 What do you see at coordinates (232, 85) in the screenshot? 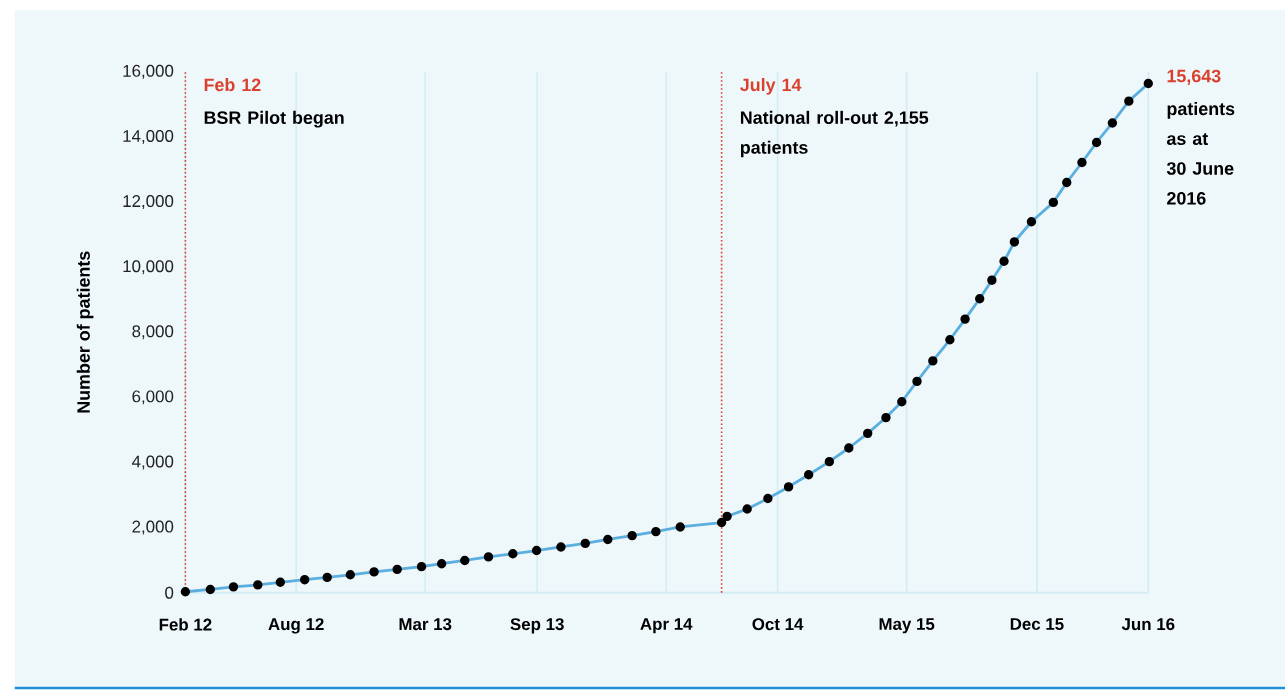
I see `ref-line-label: Feb 12` at bounding box center [232, 85].